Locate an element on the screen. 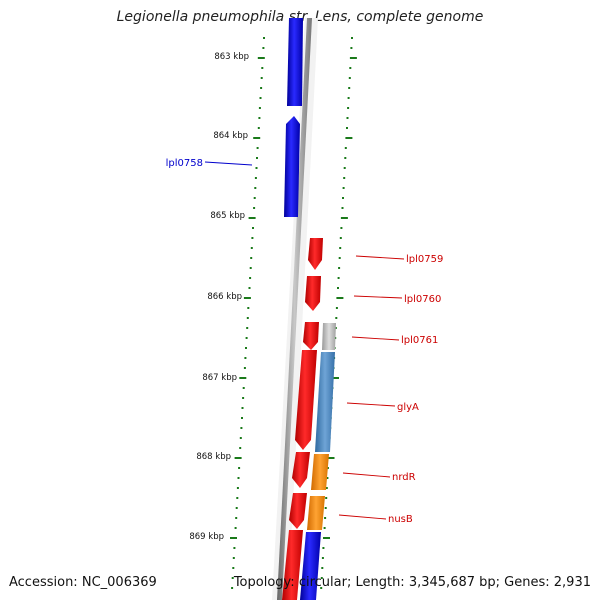 The height and width of the screenshot is (600, 600). gene-label-glyA: glyA is located at coordinates (408, 407).